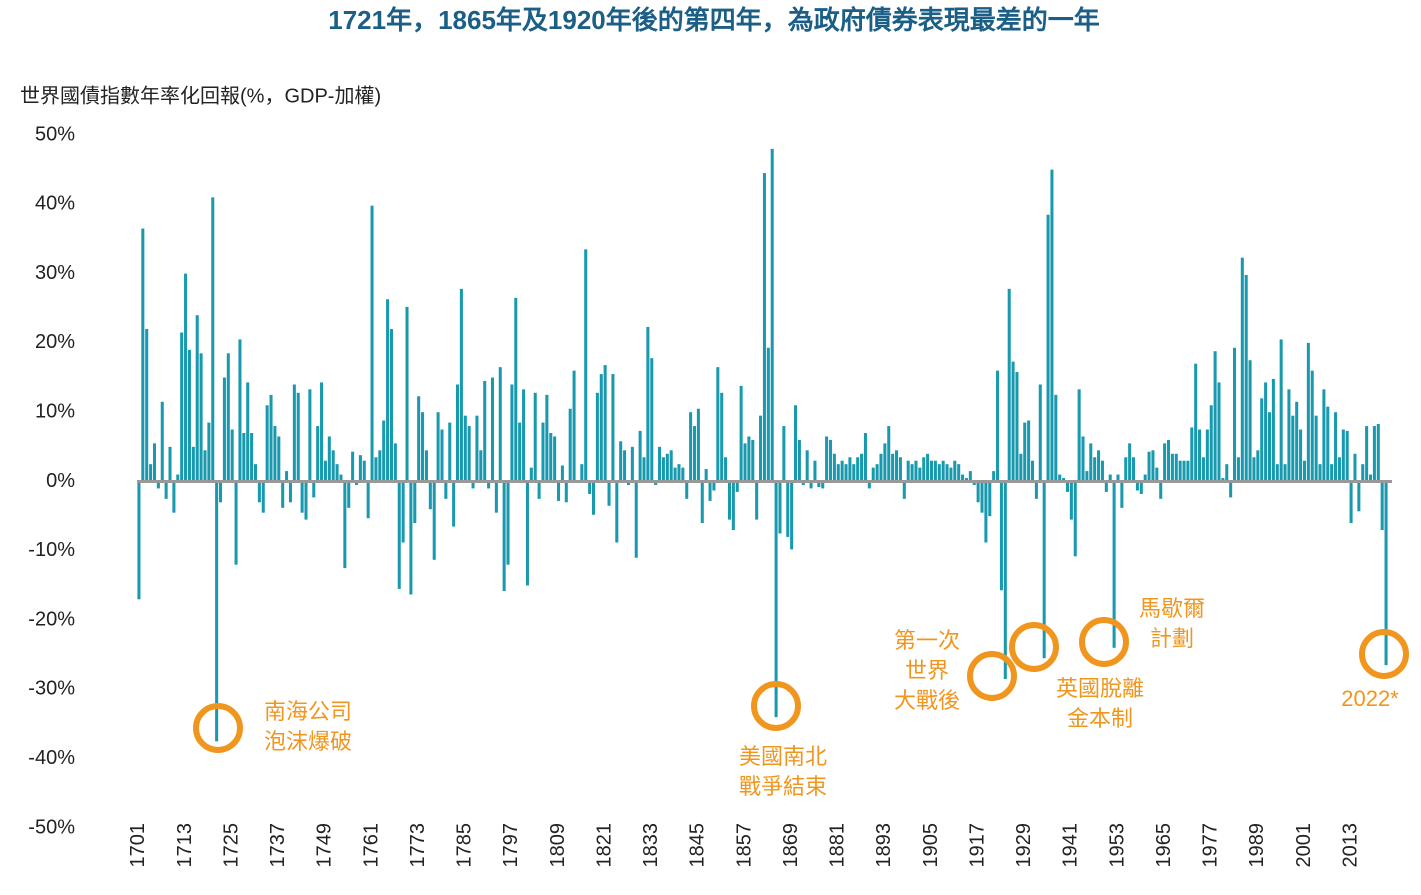  What do you see at coordinates (51, 619) in the screenshot?
I see `y-tick-label: -20%` at bounding box center [51, 619].